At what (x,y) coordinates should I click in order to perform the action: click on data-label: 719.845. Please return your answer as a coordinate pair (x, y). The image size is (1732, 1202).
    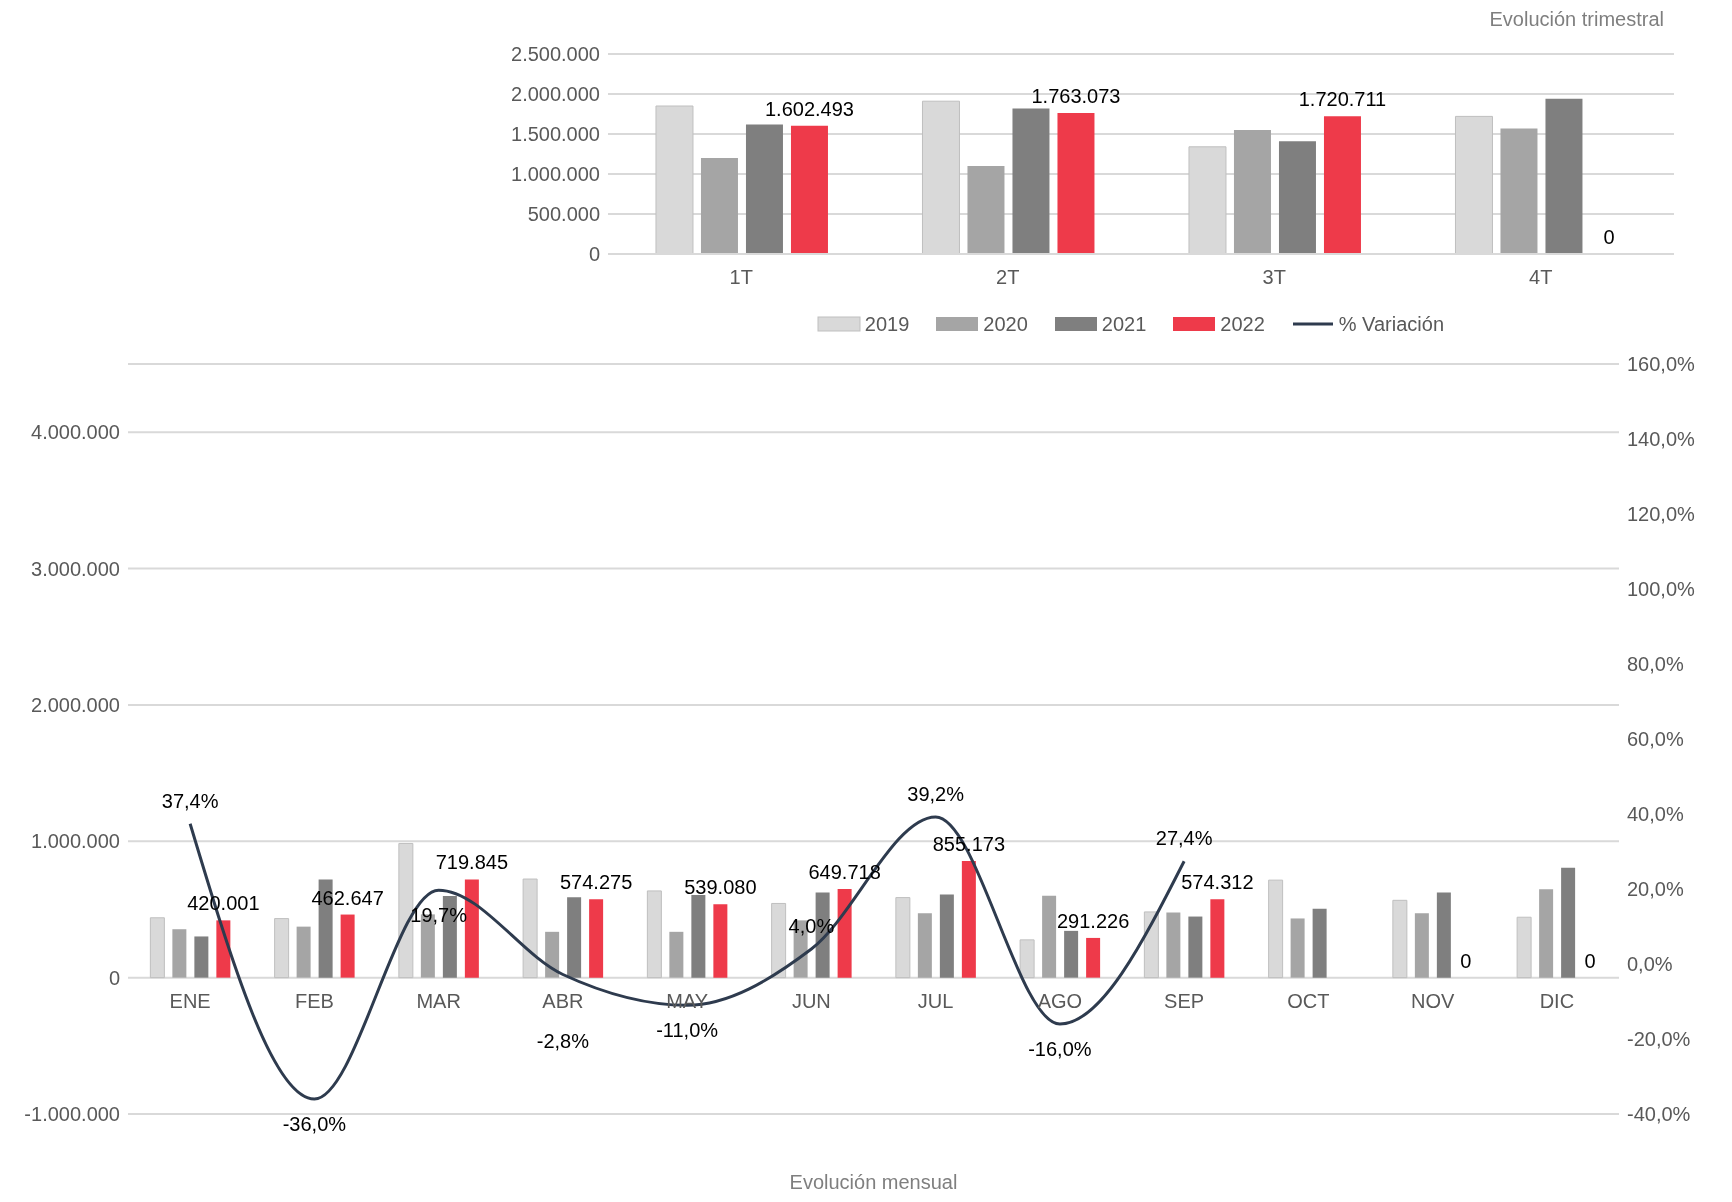
    Looking at the image, I should click on (472, 862).